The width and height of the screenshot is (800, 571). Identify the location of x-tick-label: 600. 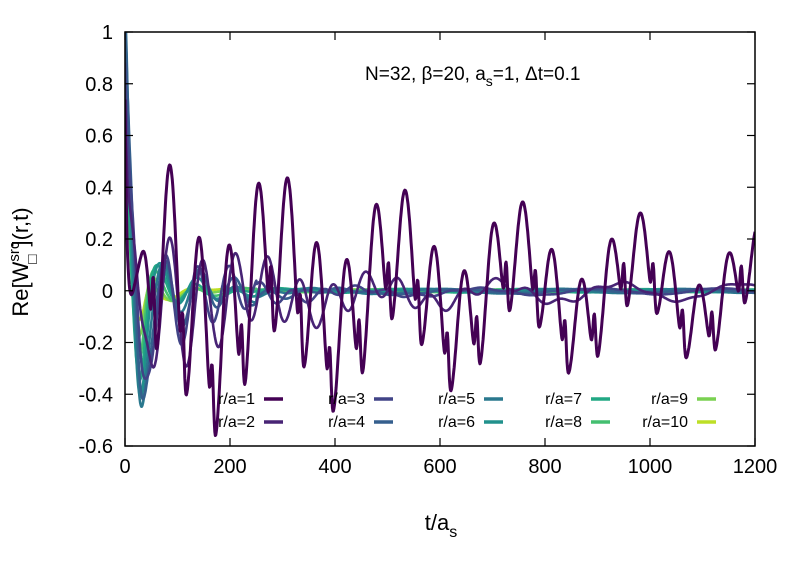
(439, 467).